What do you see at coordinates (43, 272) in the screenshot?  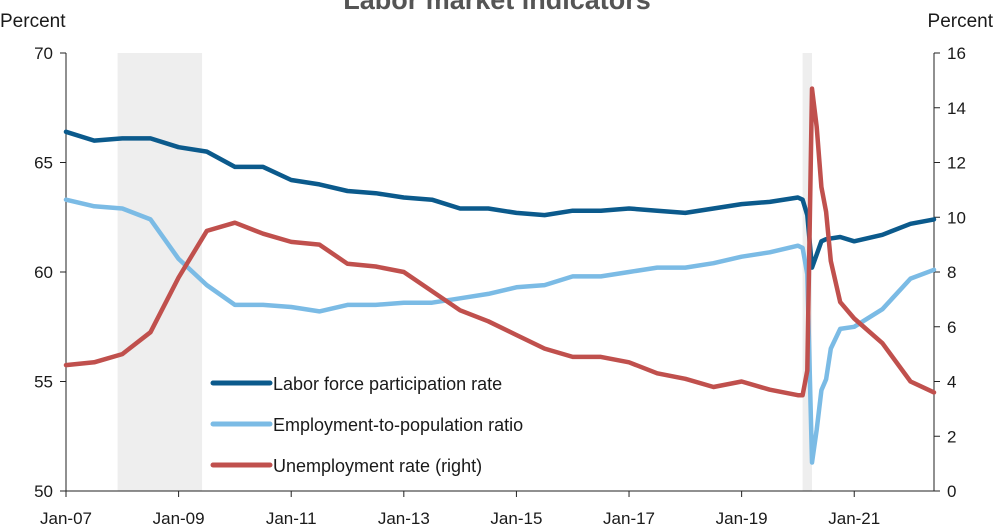 I see `left-tick-label: 60` at bounding box center [43, 272].